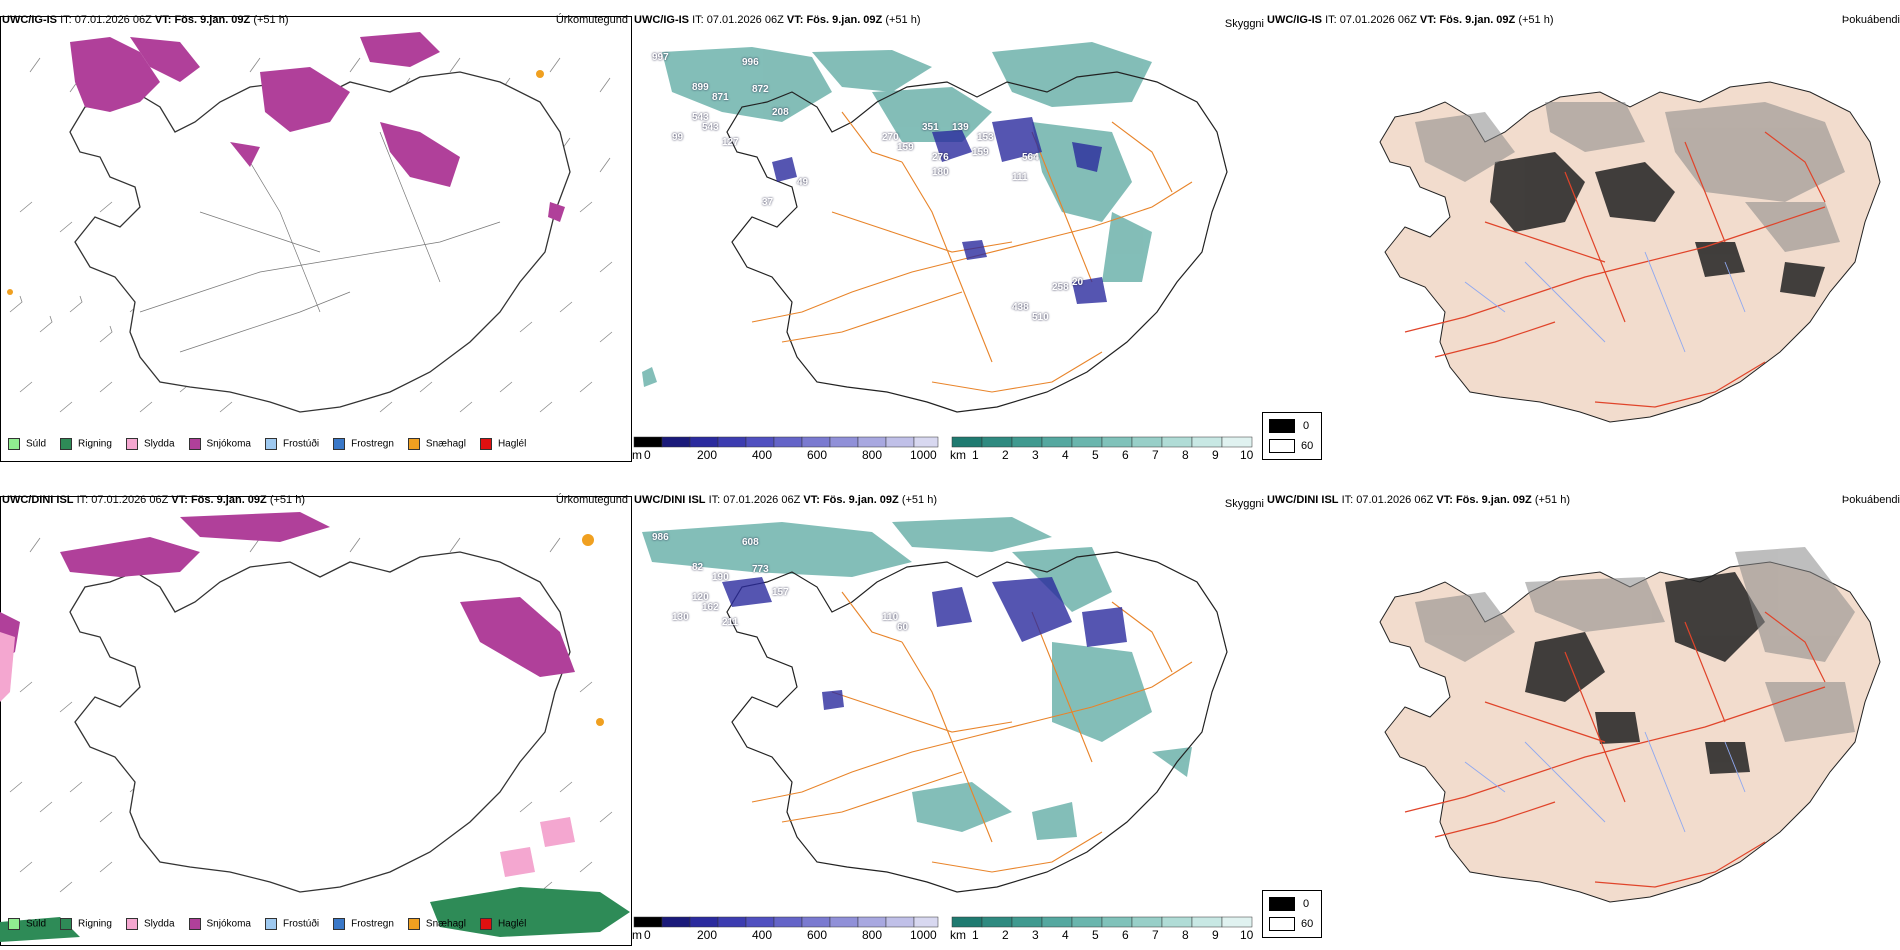 The height and width of the screenshot is (950, 1900). Describe the element at coordinates (287, 594) in the screenshot. I see `snow-areas-bottom` at that location.